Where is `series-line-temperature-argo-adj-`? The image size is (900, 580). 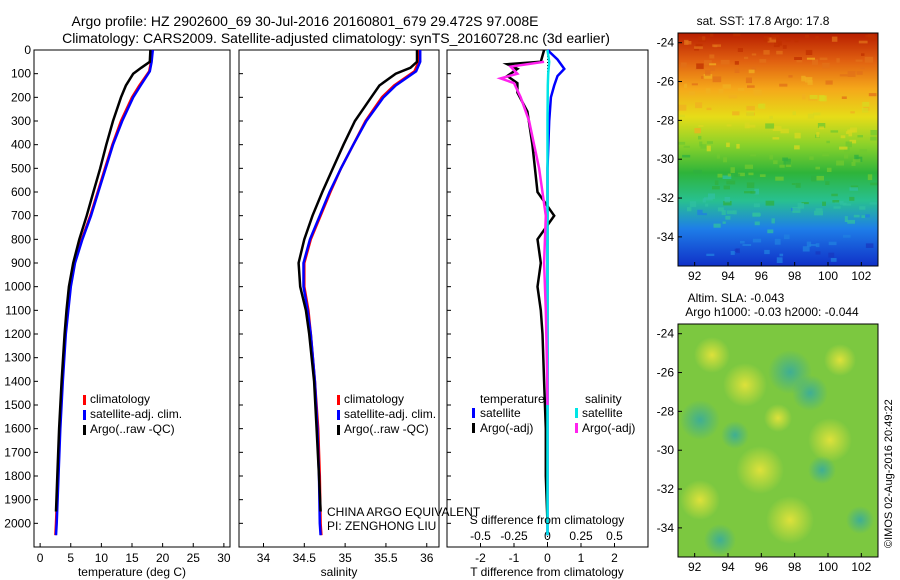
series-line-temperature-argo-adj- is located at coordinates (529, 286).